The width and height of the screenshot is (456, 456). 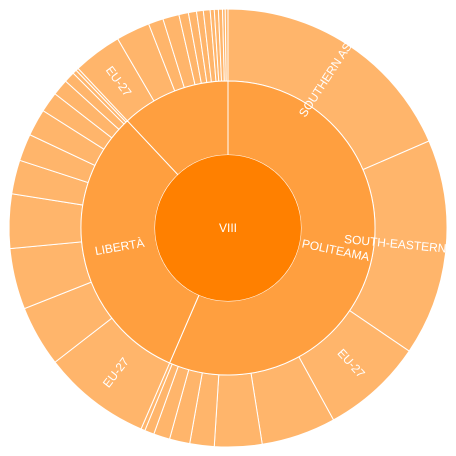 I want to click on center-segment, so click(x=228, y=228).